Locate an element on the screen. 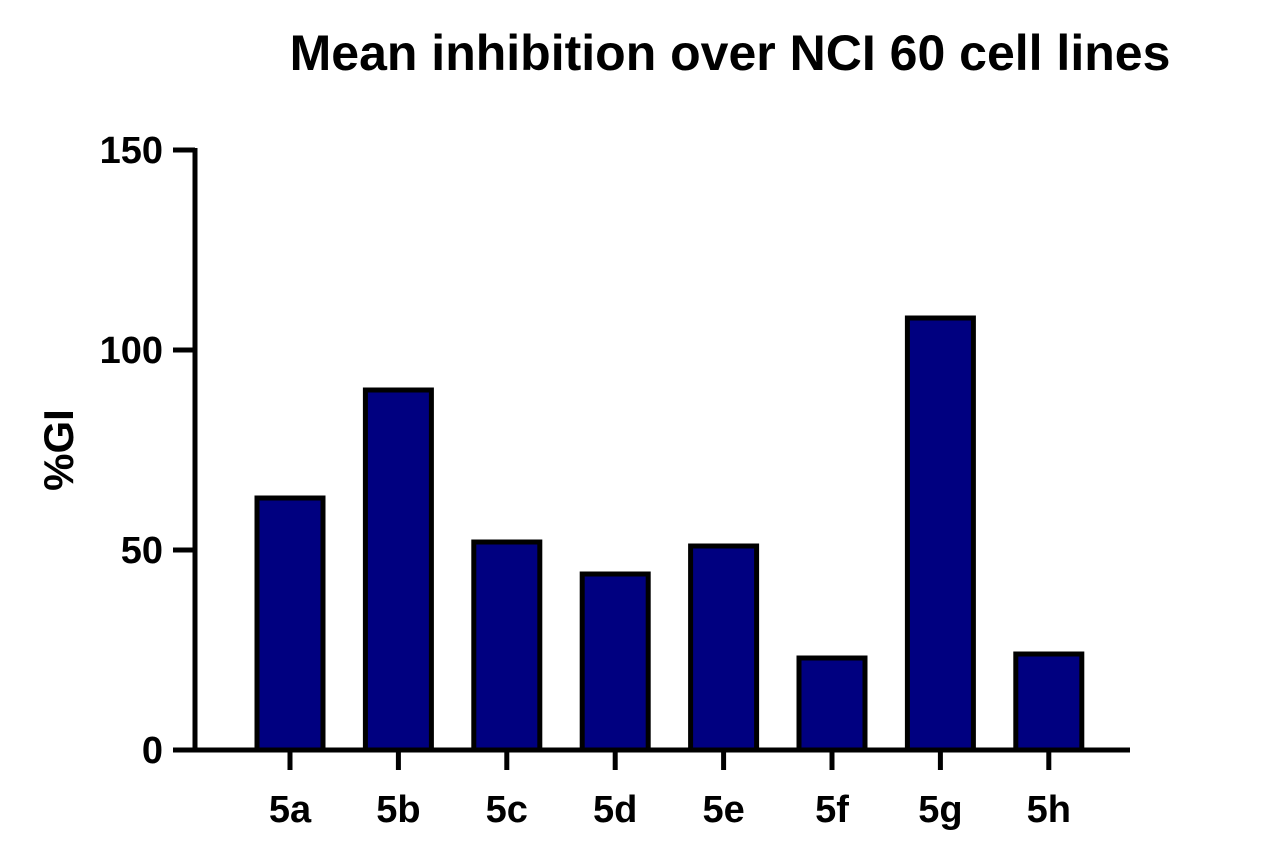  x-tick-label-5b: 5b is located at coordinates (398, 810).